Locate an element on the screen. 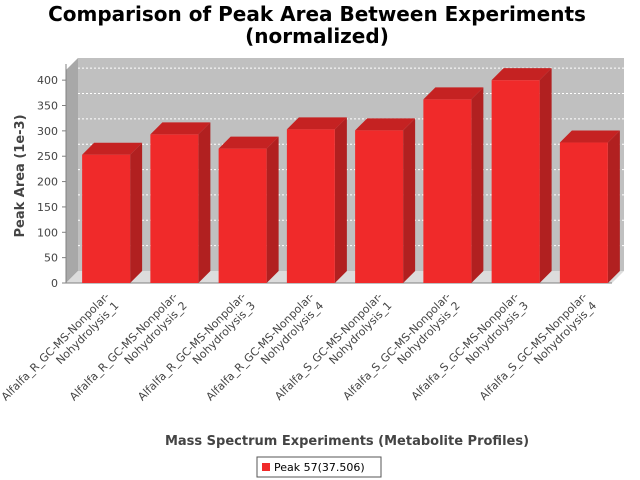  legend: Peak 57(37.506) is located at coordinates (319, 467).